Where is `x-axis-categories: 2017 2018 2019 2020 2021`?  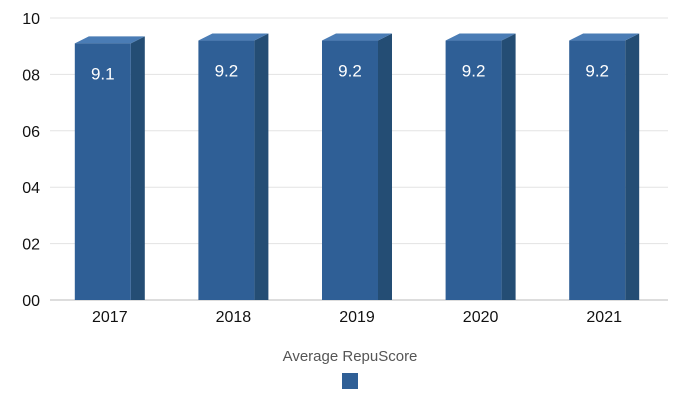 x-axis-categories: 2017 2018 2019 2020 2021 is located at coordinates (357, 317).